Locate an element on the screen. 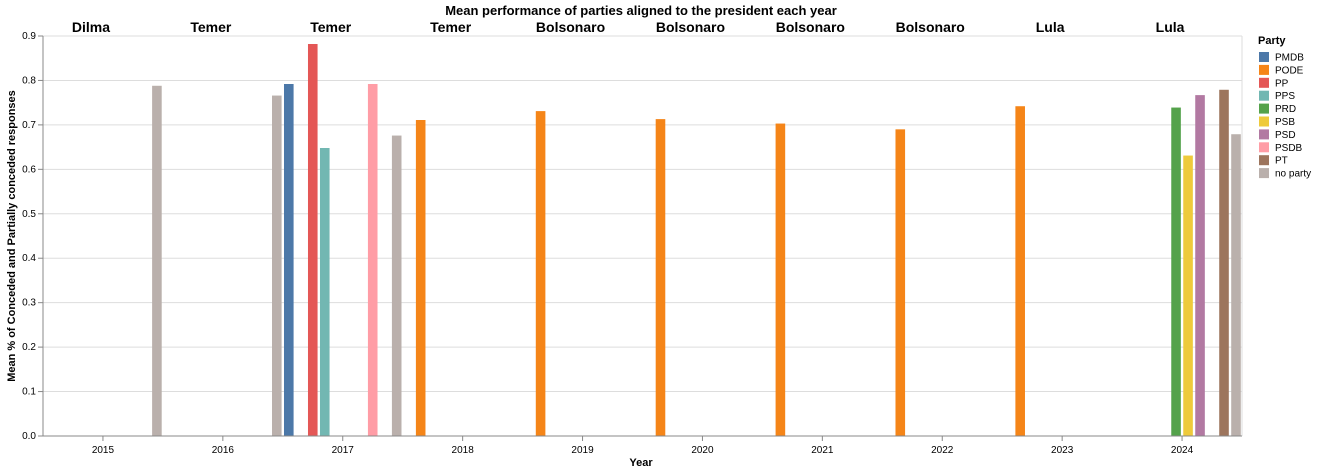 This screenshot has height=473, width=1317. bar-pode-2018 is located at coordinates (420, 278).